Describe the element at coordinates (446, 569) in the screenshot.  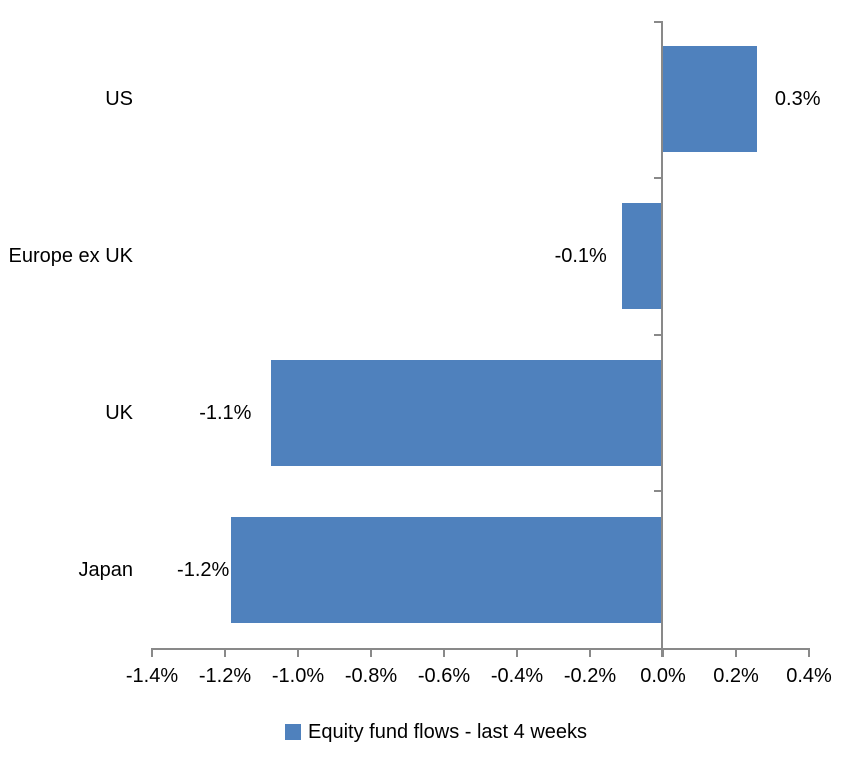
I see `bar-japan` at that location.